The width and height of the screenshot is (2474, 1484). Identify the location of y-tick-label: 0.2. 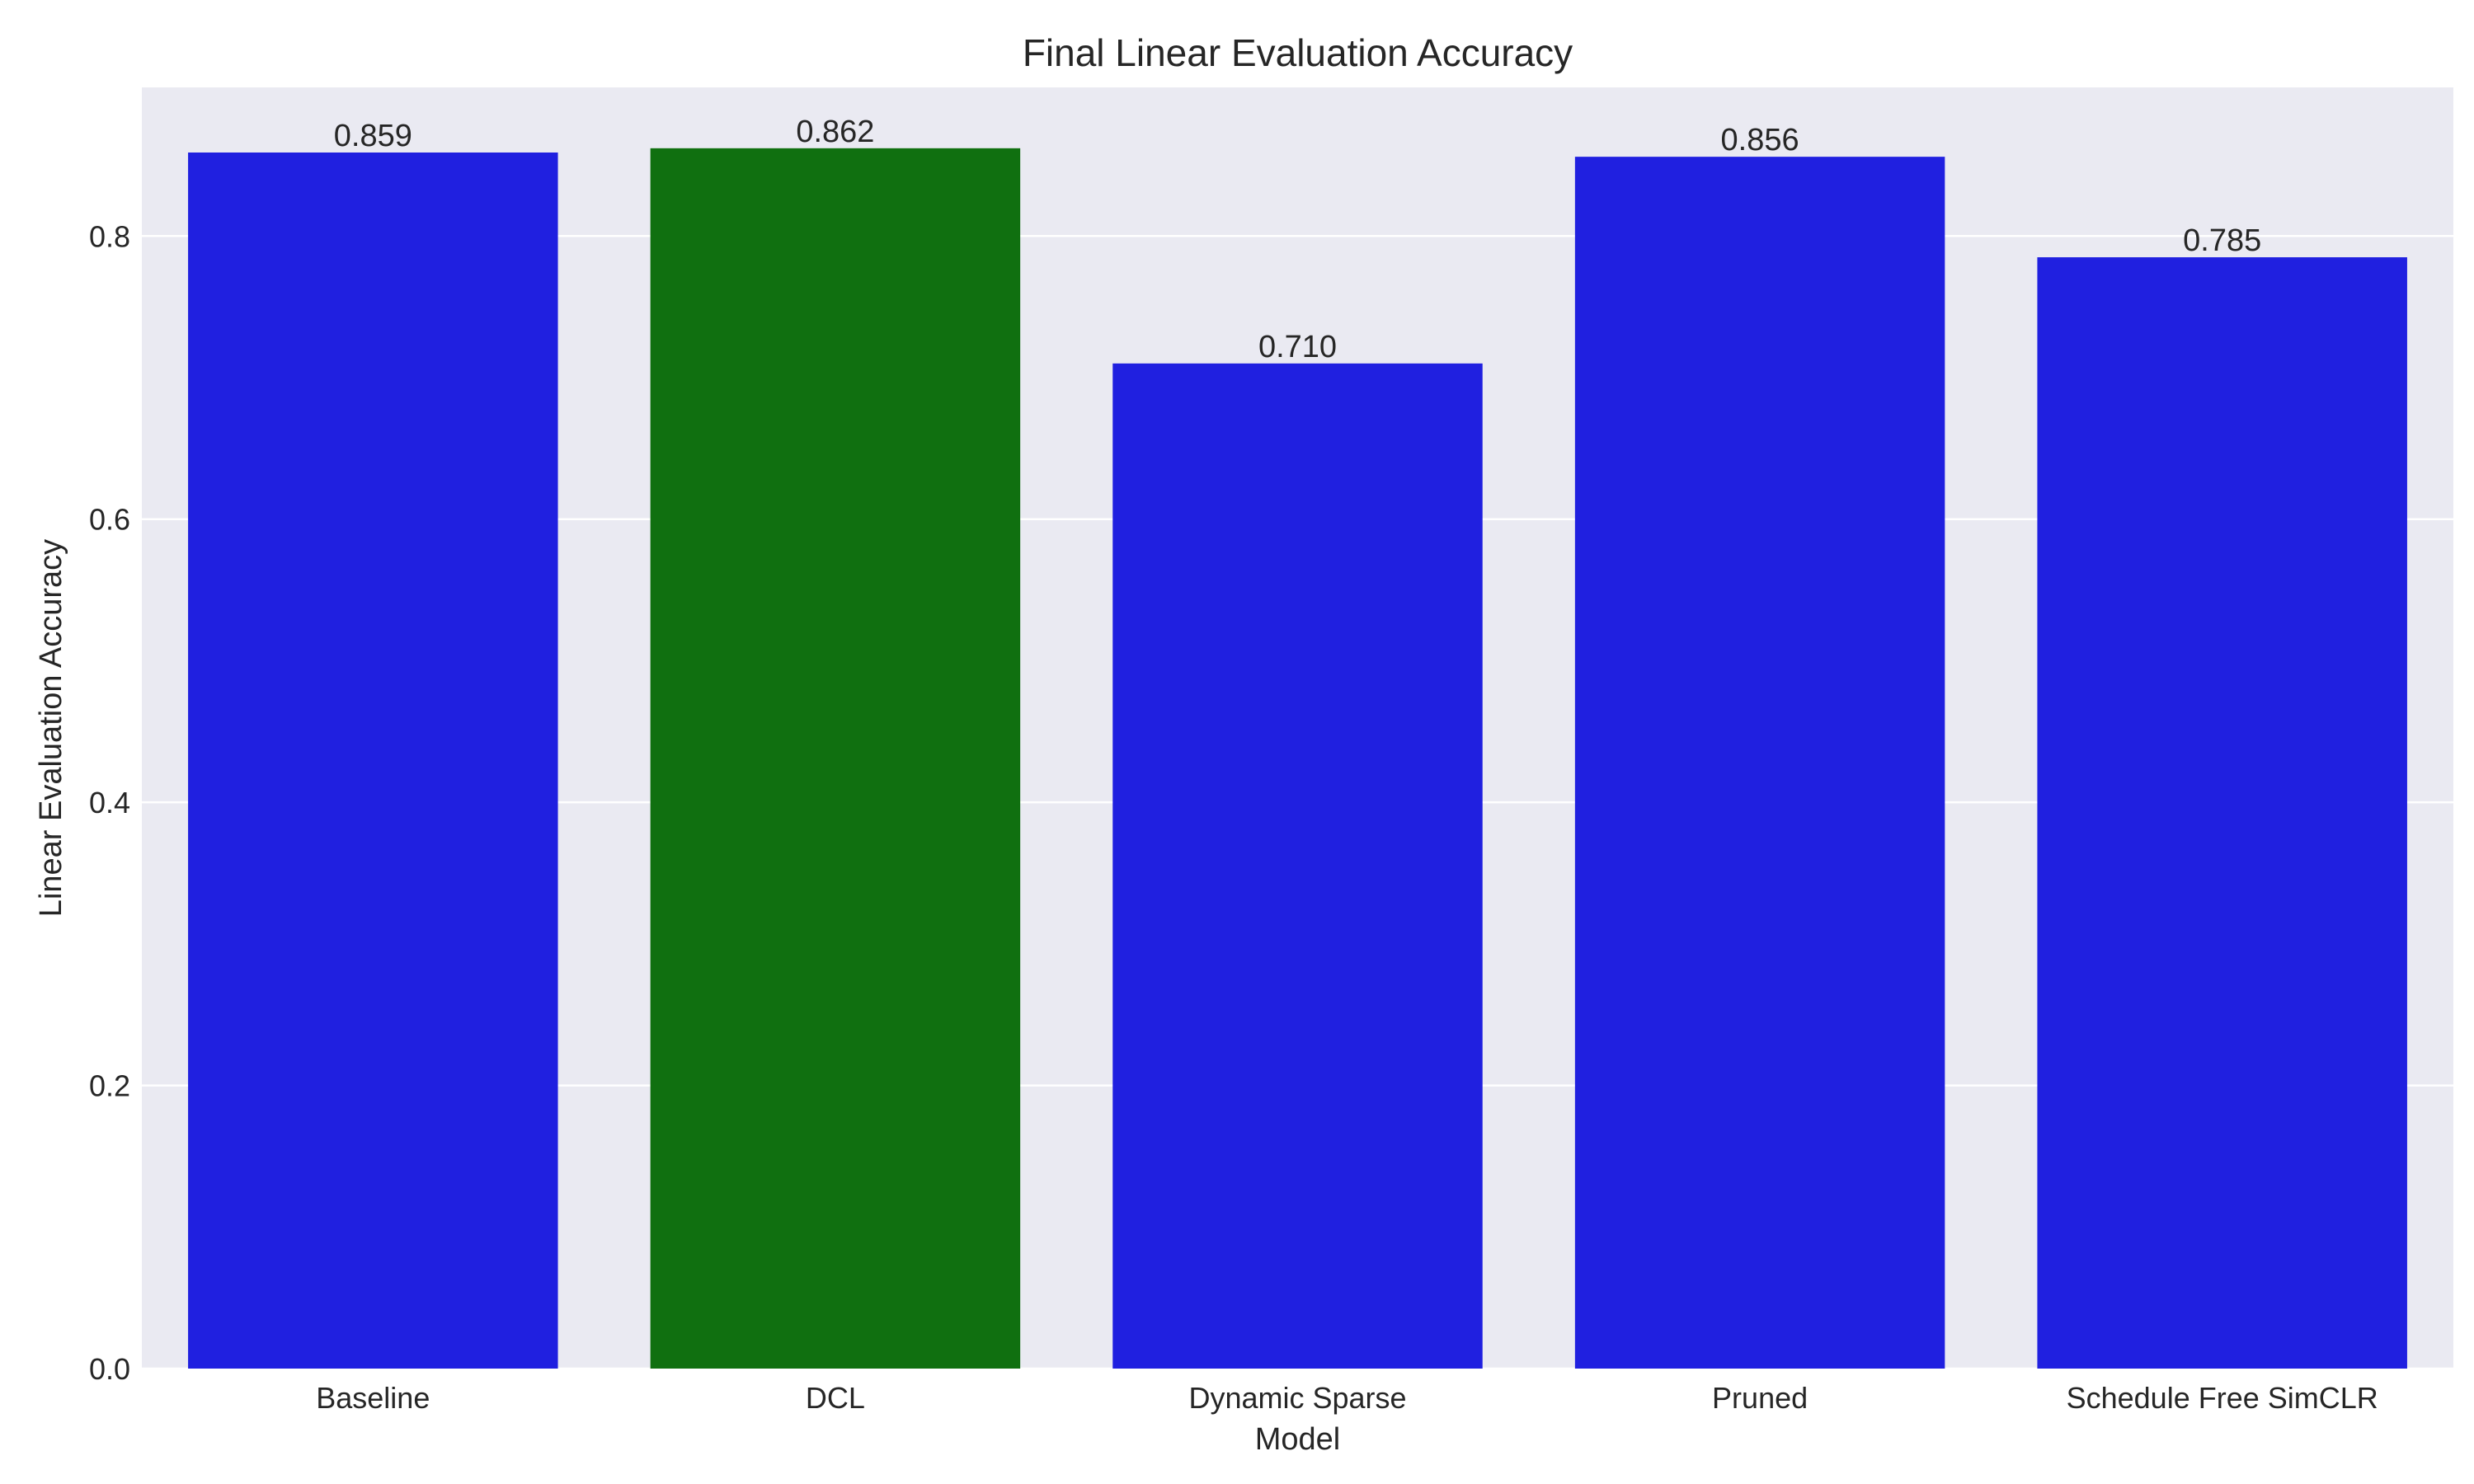
(109, 1086).